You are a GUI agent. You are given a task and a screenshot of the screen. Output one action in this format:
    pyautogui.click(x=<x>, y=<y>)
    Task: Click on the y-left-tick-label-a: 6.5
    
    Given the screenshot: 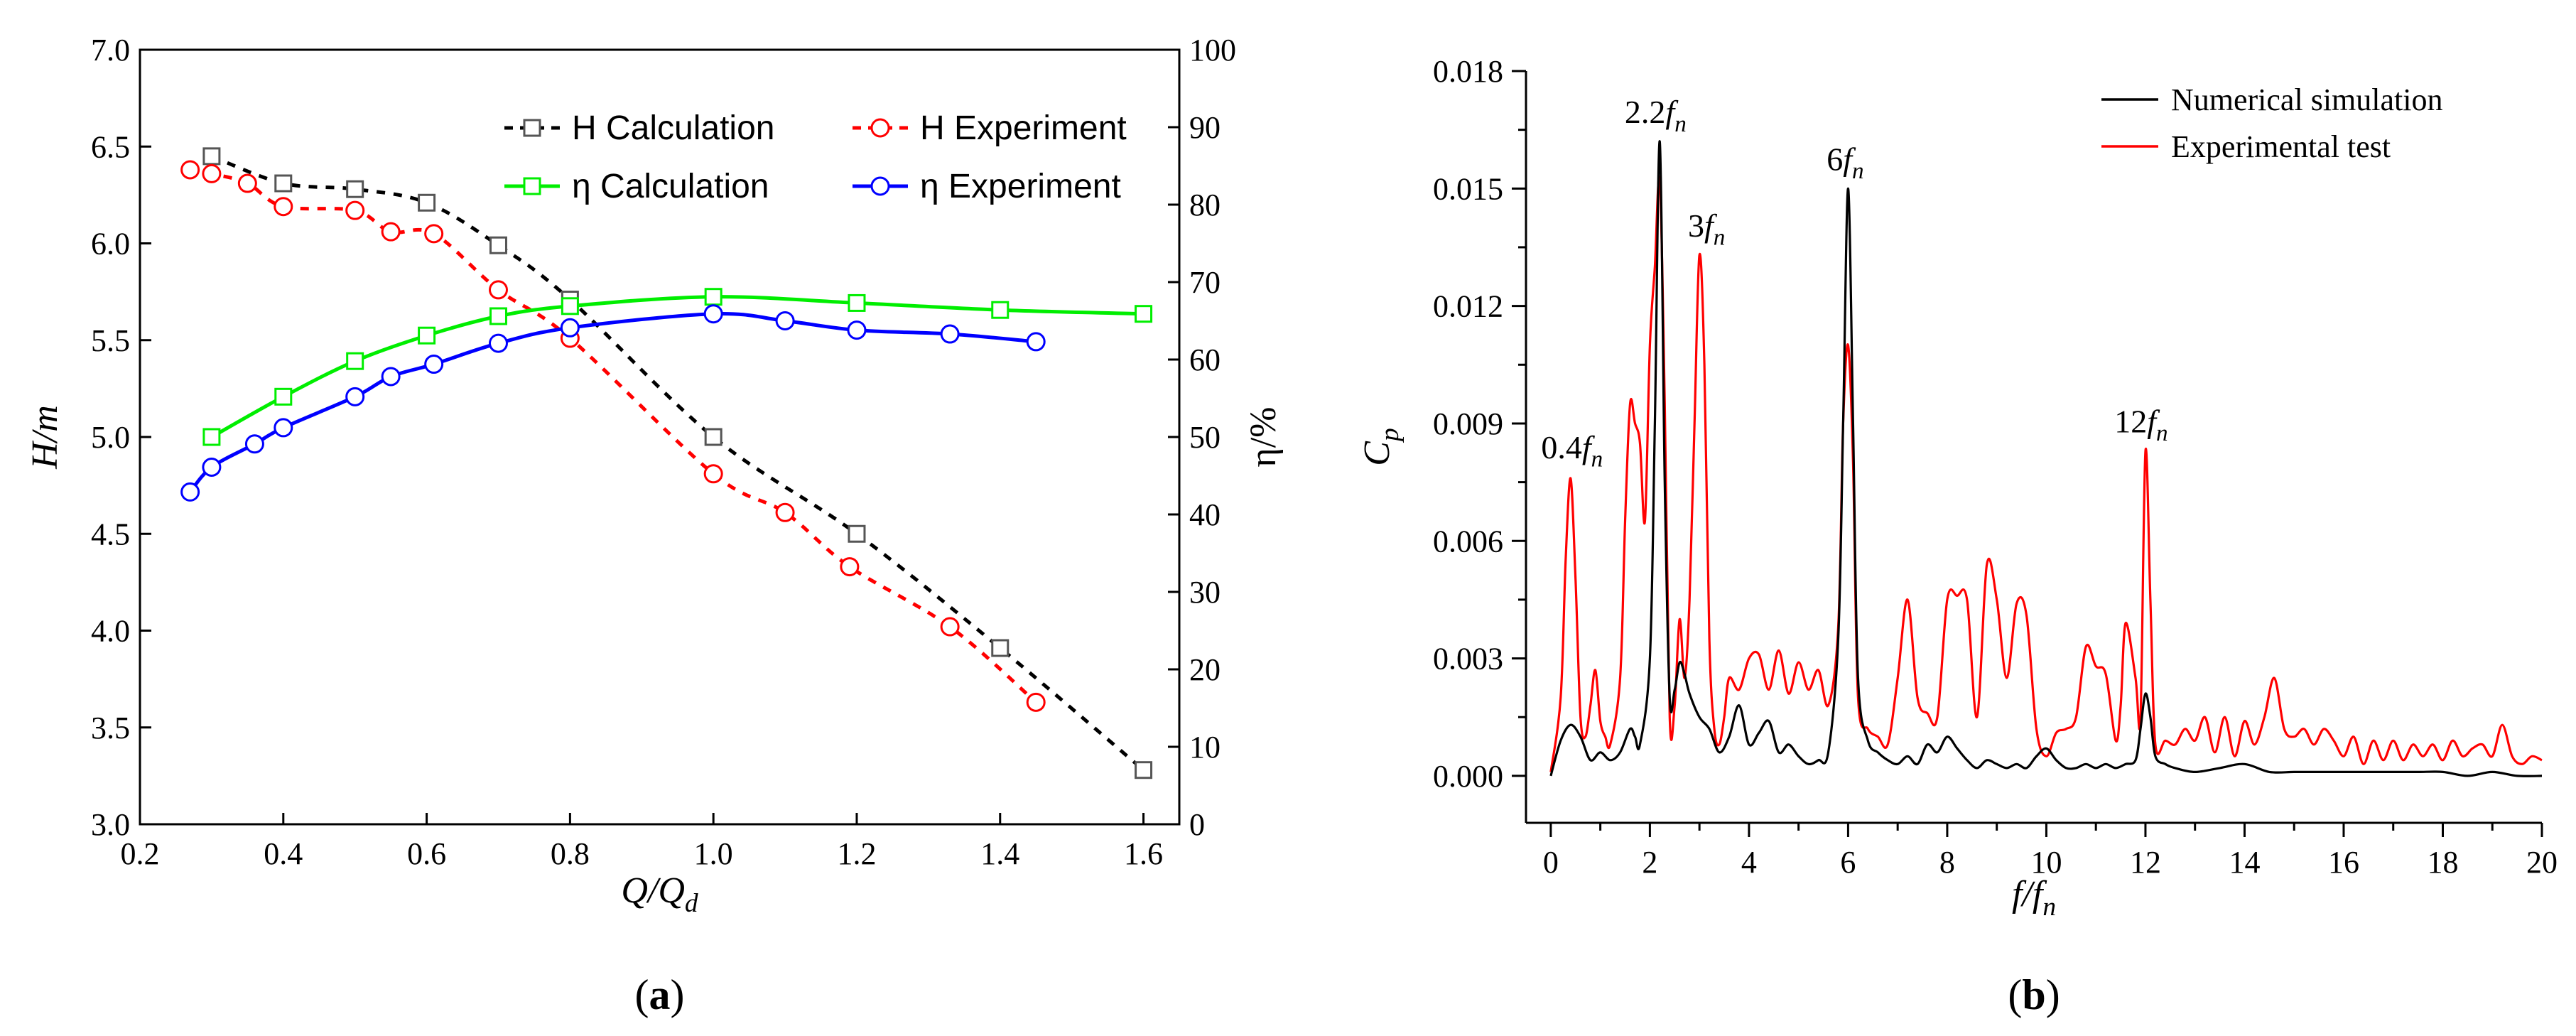 What is the action you would take?
    pyautogui.click(x=110, y=146)
    